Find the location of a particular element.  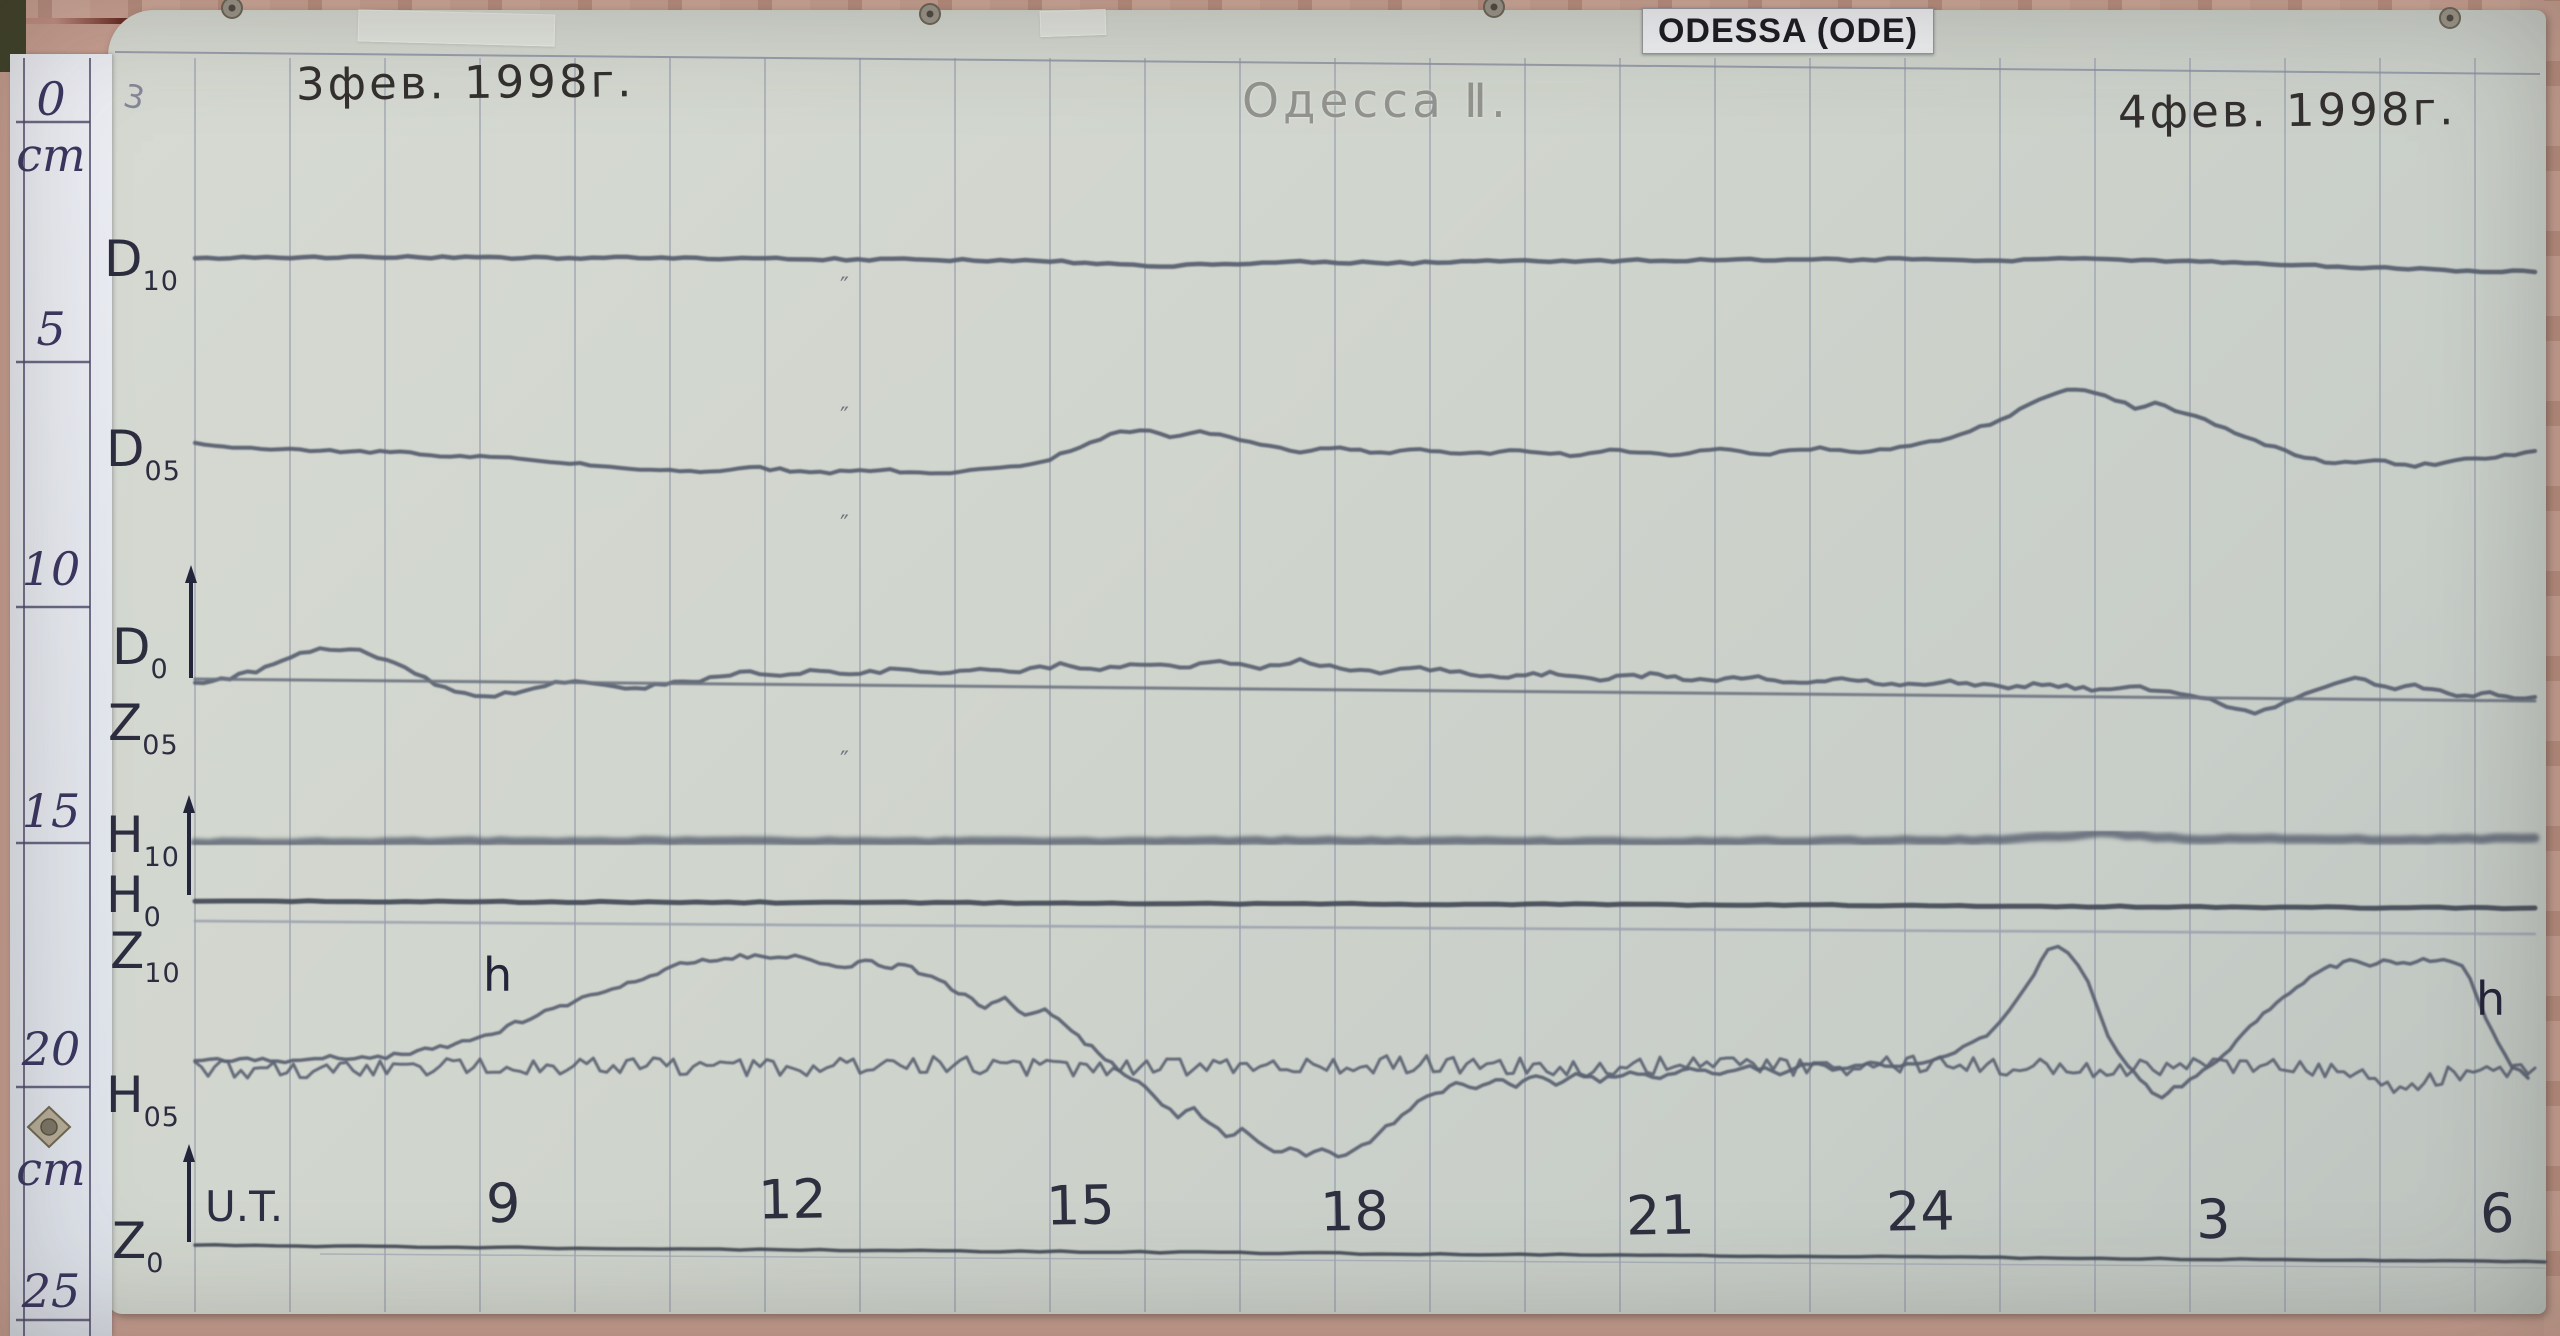

ditto-mark-2: ″ is located at coordinates (844, 416).